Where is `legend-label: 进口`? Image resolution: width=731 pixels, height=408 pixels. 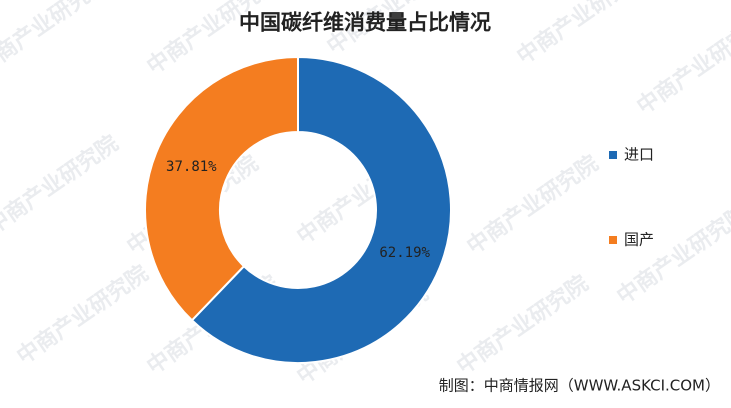
legend-label: 进口 is located at coordinates (639, 155).